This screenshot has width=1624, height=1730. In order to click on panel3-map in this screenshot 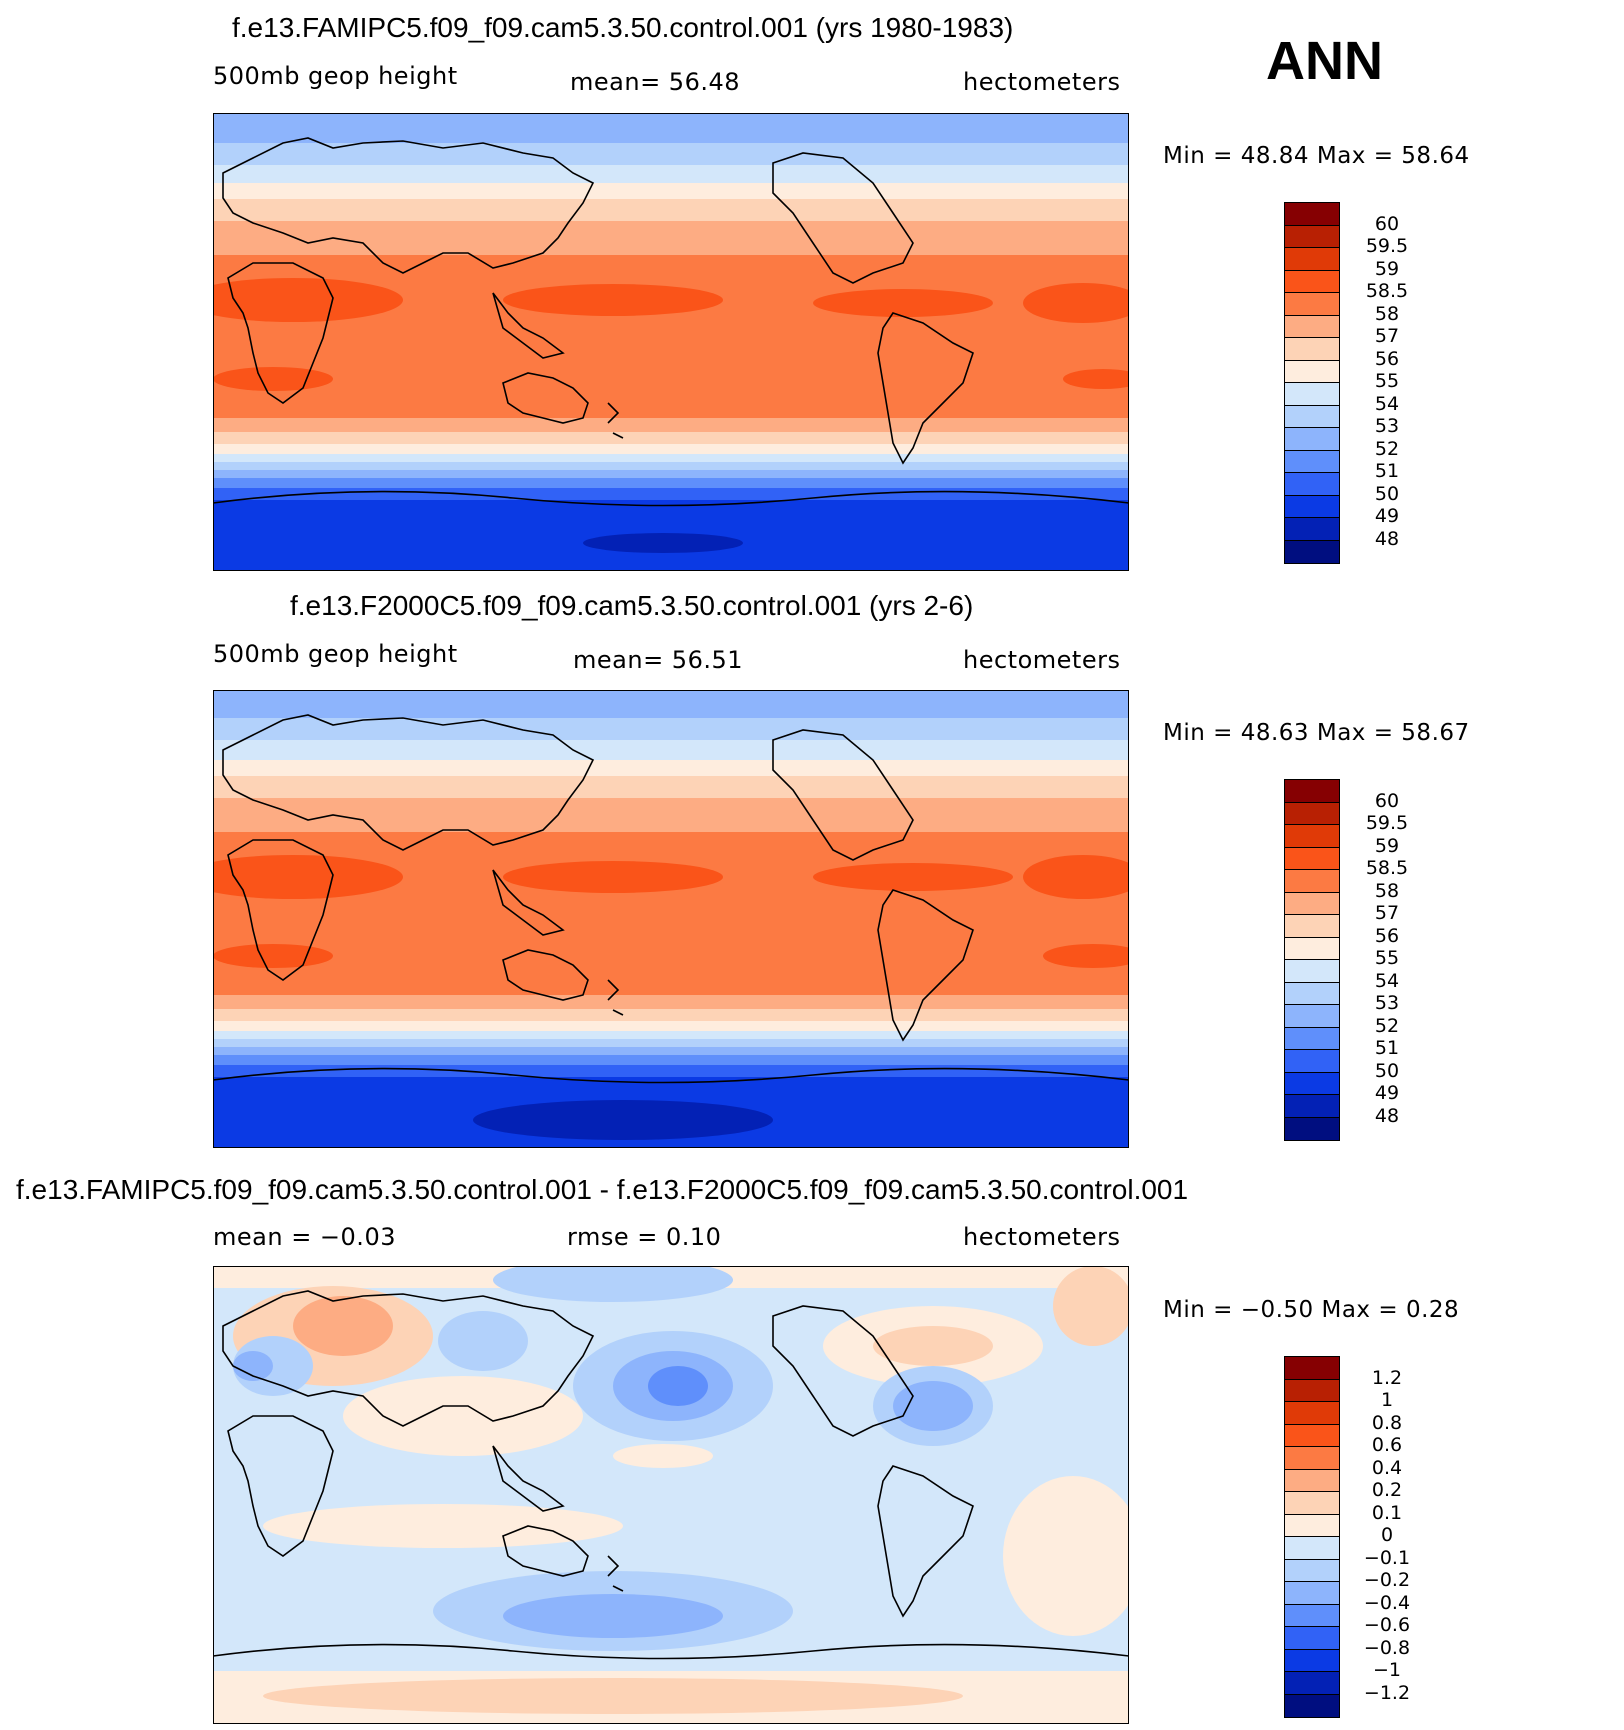, I will do `click(671, 1495)`.